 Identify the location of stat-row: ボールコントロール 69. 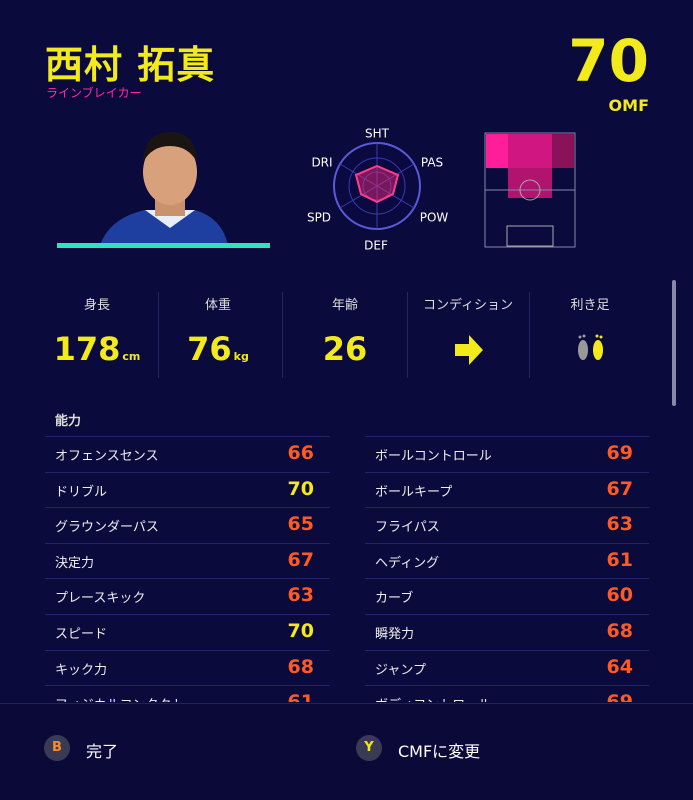
(507, 454).